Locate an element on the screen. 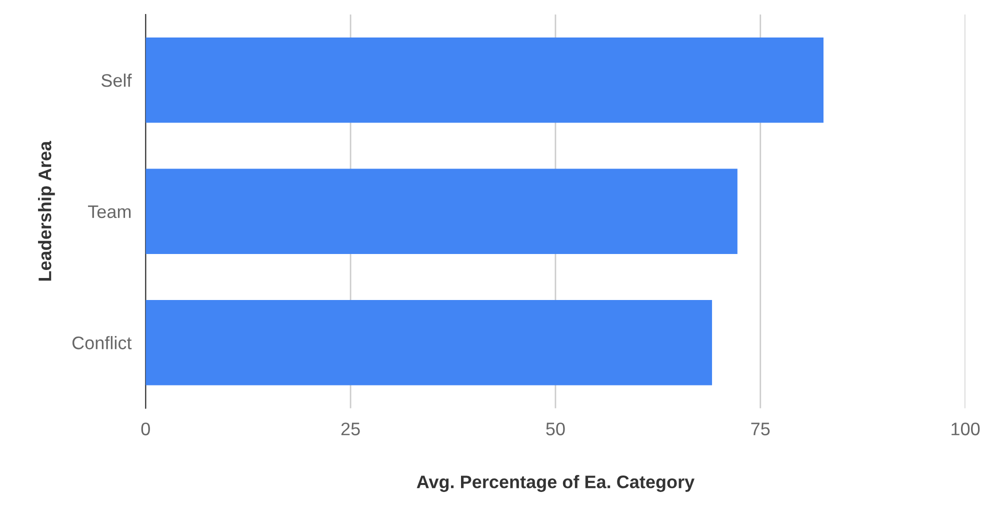 The width and height of the screenshot is (984, 520). y-axis-title: Leadership Area is located at coordinates (46, 210).